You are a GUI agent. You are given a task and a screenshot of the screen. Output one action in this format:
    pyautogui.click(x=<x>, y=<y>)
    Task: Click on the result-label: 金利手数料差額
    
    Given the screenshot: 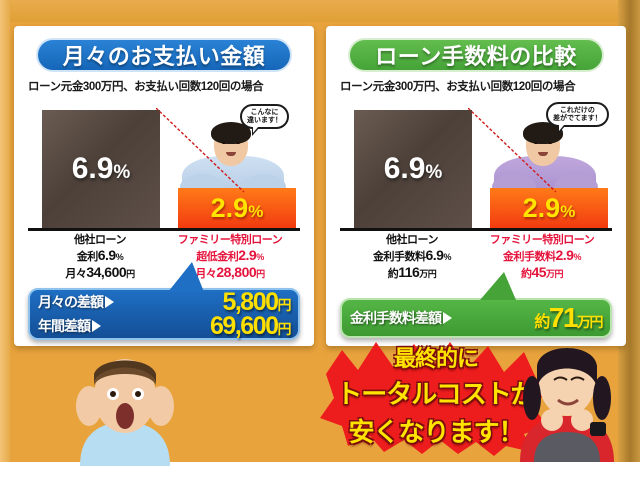 What is the action you would take?
    pyautogui.click(x=396, y=318)
    